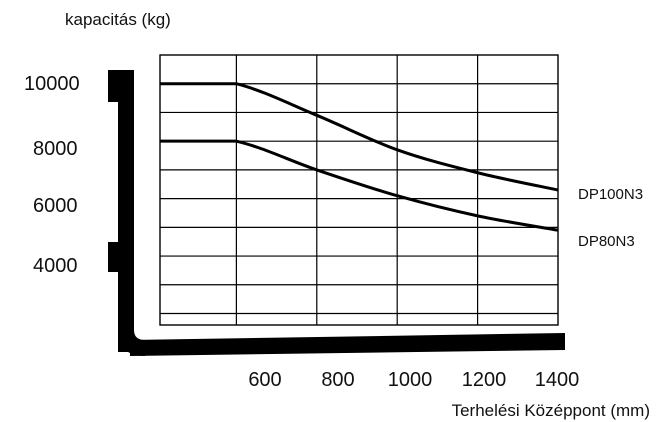  What do you see at coordinates (118, 19) in the screenshot?
I see `y-axis-title: kapacitás (kg)` at bounding box center [118, 19].